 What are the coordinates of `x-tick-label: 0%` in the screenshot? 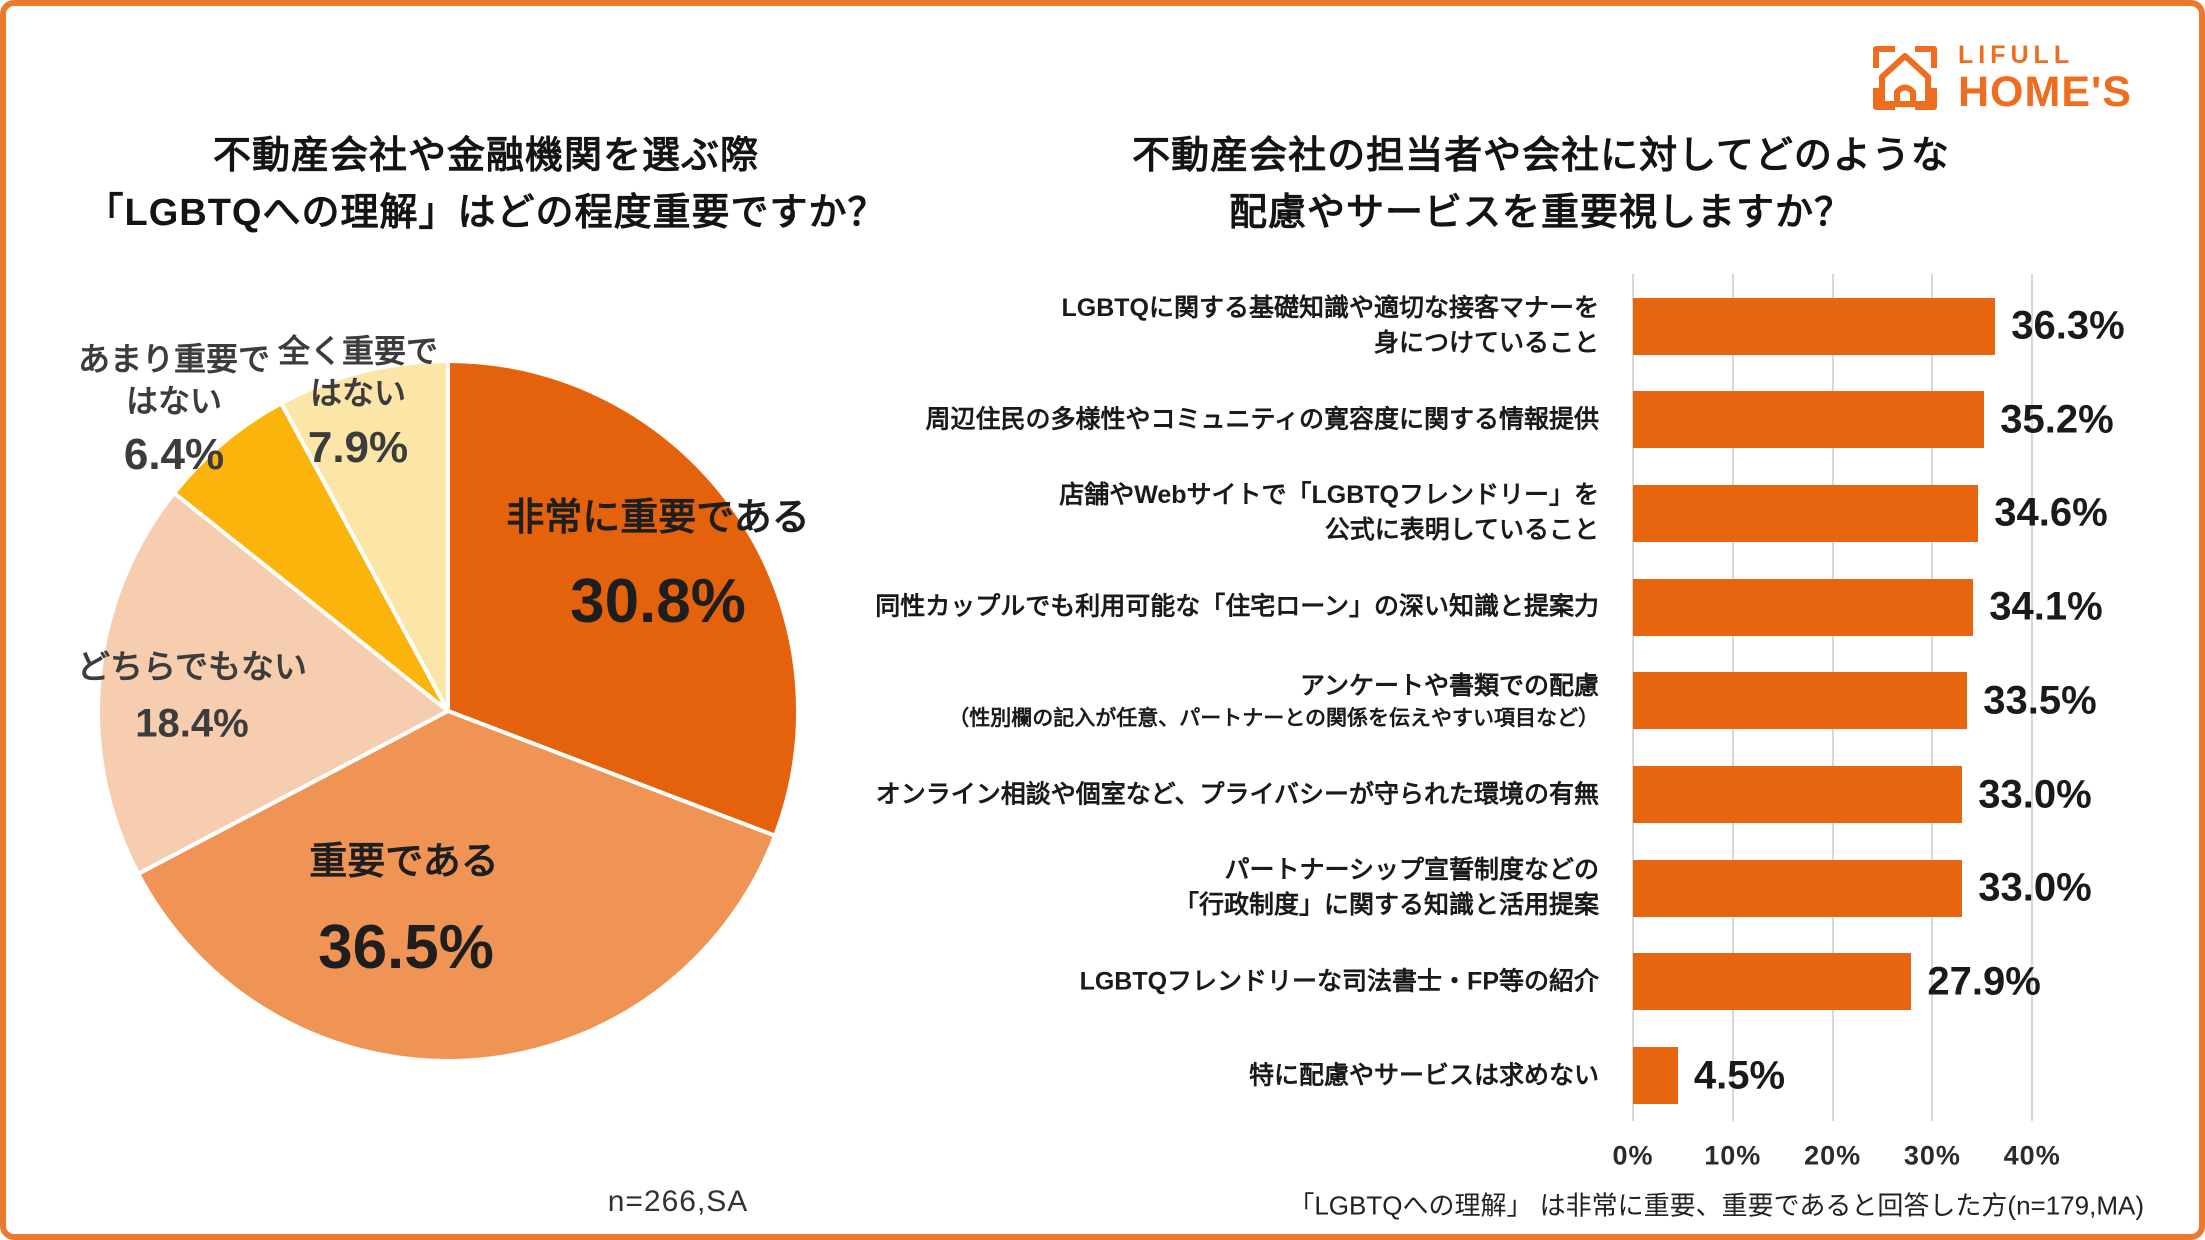 It's located at (1633, 1155).